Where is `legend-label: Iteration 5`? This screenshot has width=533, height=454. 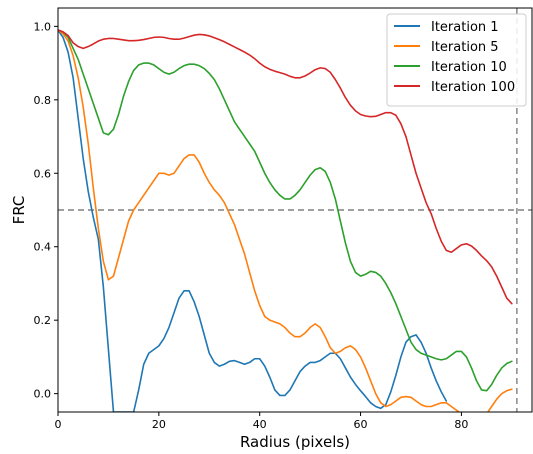 legend-label: Iteration 5 is located at coordinates (465, 47).